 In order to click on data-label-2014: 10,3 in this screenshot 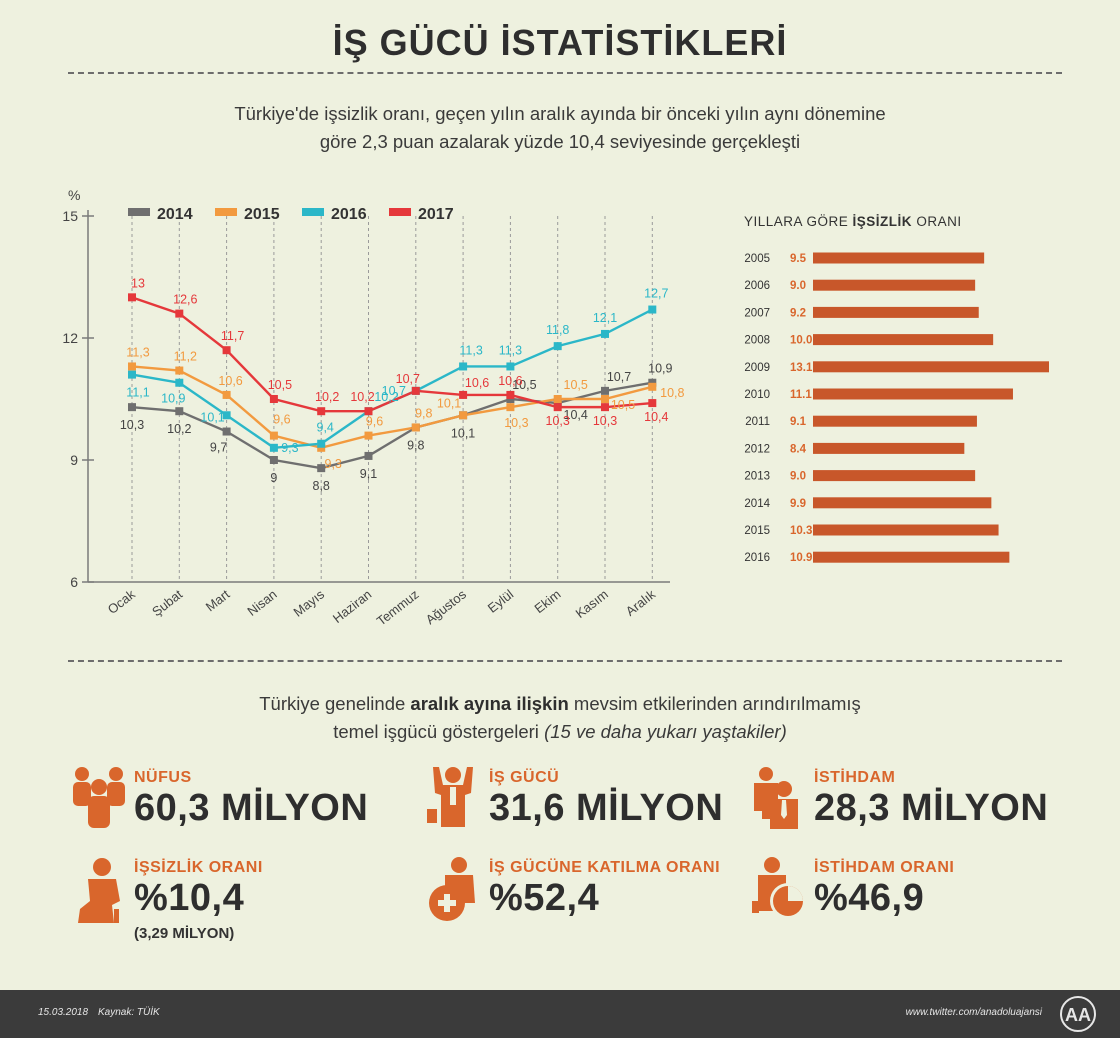, I will do `click(132, 425)`.